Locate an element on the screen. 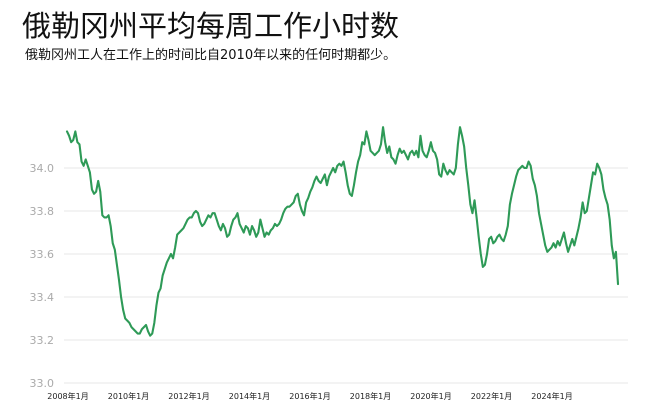 This screenshot has width=649, height=410. x-tick-label: 2008年1月 is located at coordinates (67, 396).